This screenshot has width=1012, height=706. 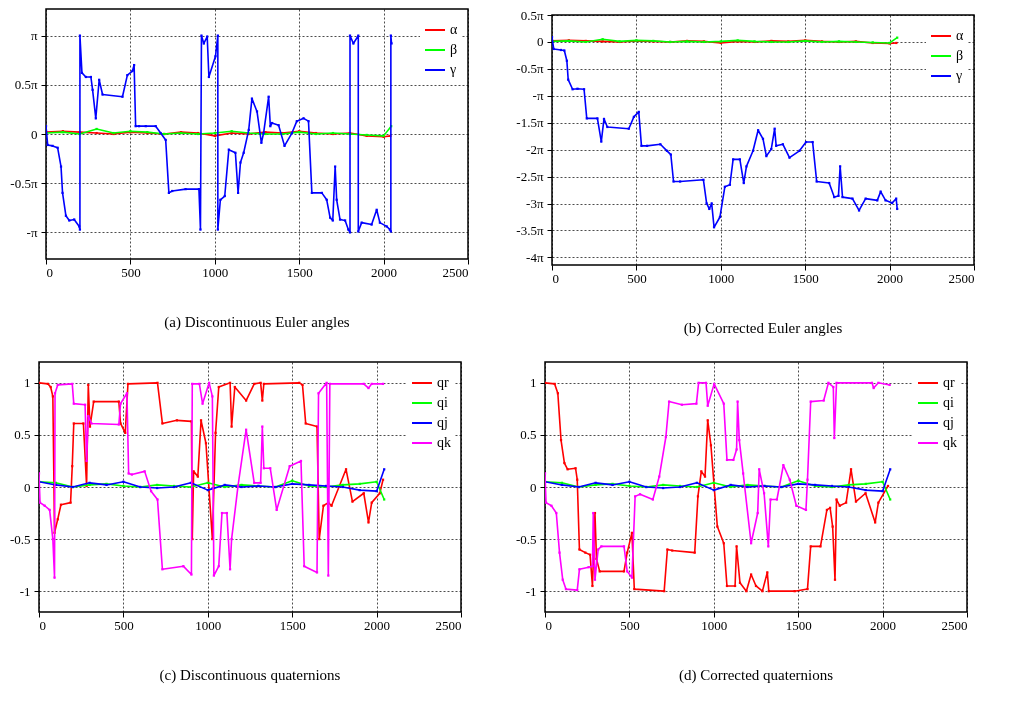 What do you see at coordinates (530, 123) in the screenshot?
I see `y-tick-label: -1.5π` at bounding box center [530, 123].